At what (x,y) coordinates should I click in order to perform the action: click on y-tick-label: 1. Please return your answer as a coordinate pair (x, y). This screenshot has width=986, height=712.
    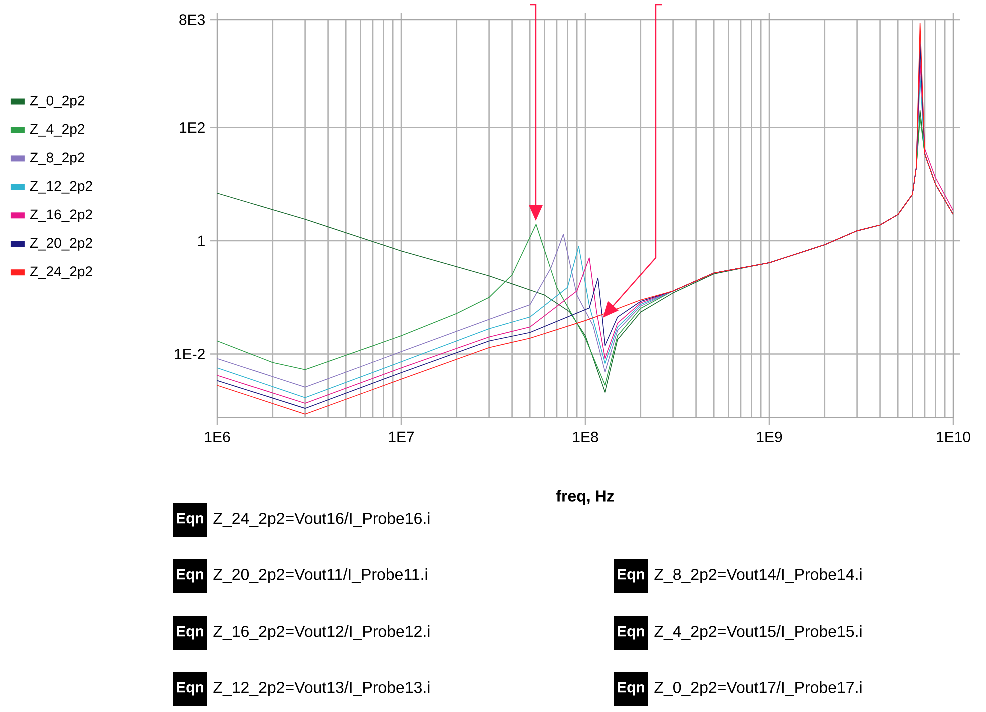
    Looking at the image, I should click on (201, 241).